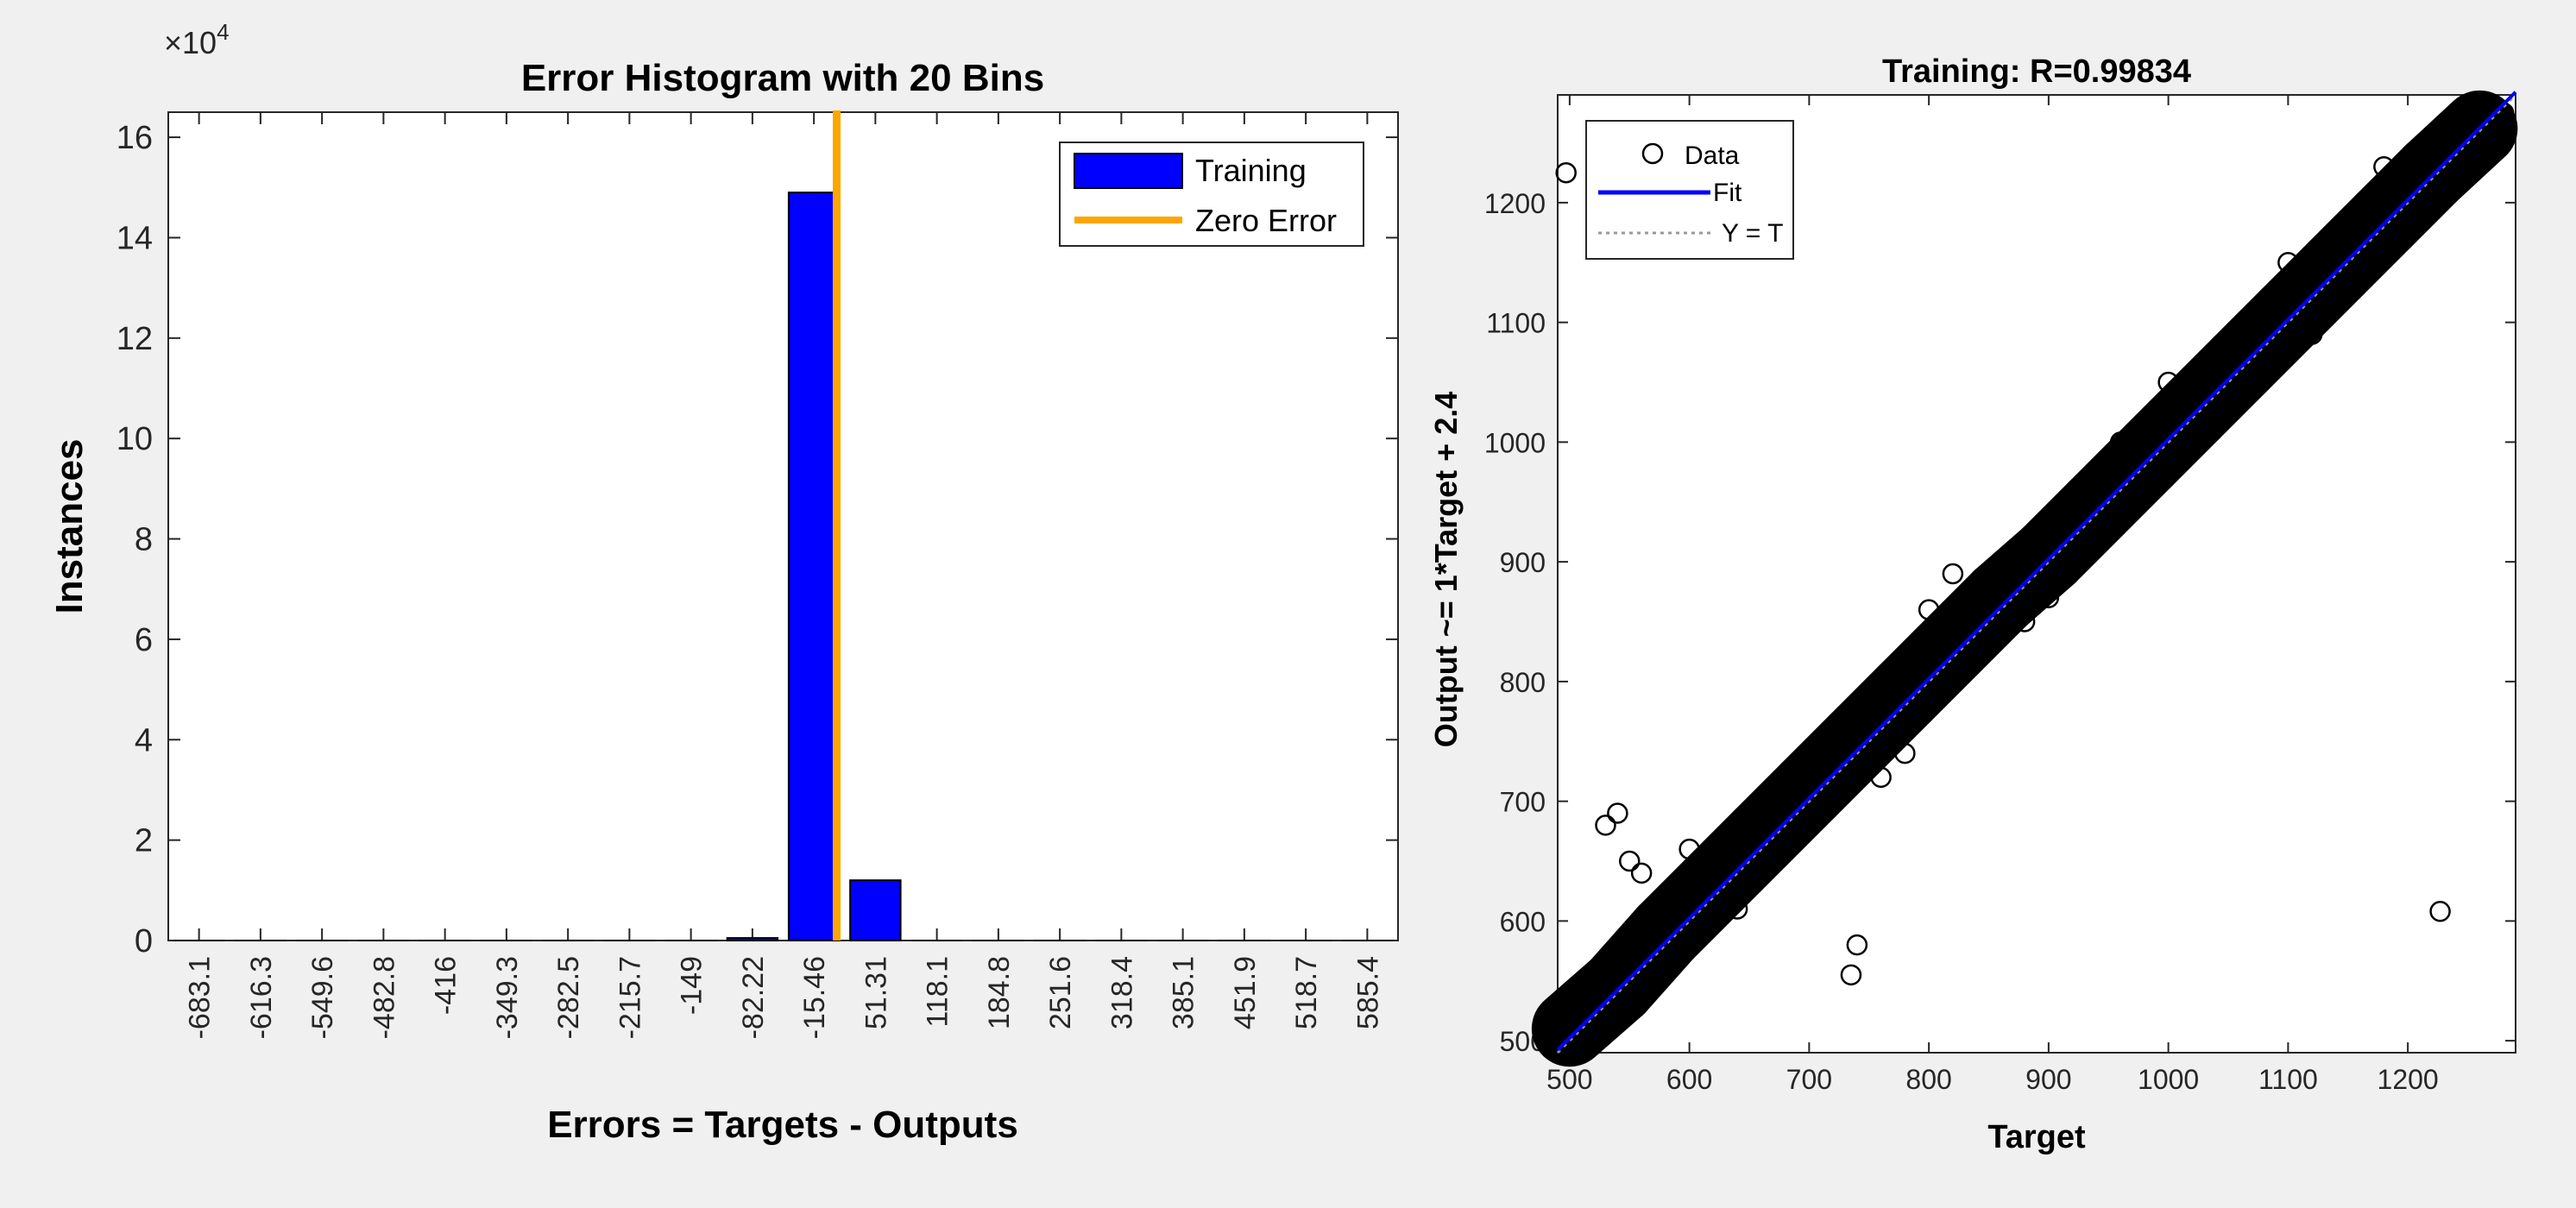 This screenshot has width=2576, height=1208. Describe the element at coordinates (1060, 992) in the screenshot. I see `histogram-x-tick-label: 251.6` at that location.